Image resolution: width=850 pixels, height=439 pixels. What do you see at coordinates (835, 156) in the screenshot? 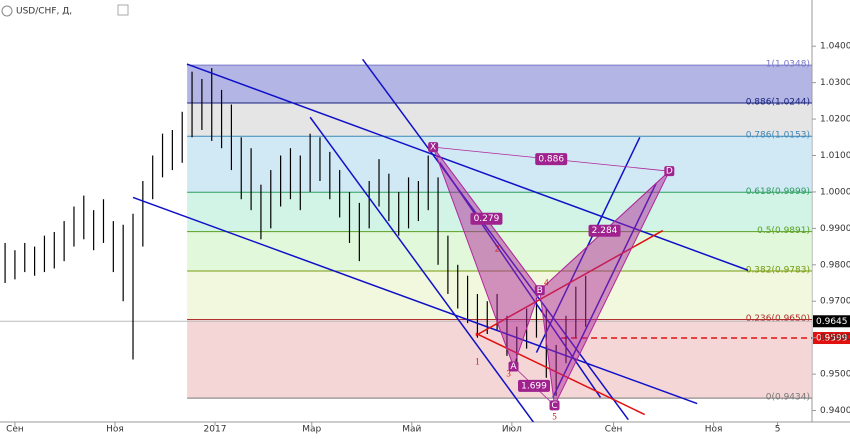
I see `y-tick-label: 1.0100` at bounding box center [835, 156].